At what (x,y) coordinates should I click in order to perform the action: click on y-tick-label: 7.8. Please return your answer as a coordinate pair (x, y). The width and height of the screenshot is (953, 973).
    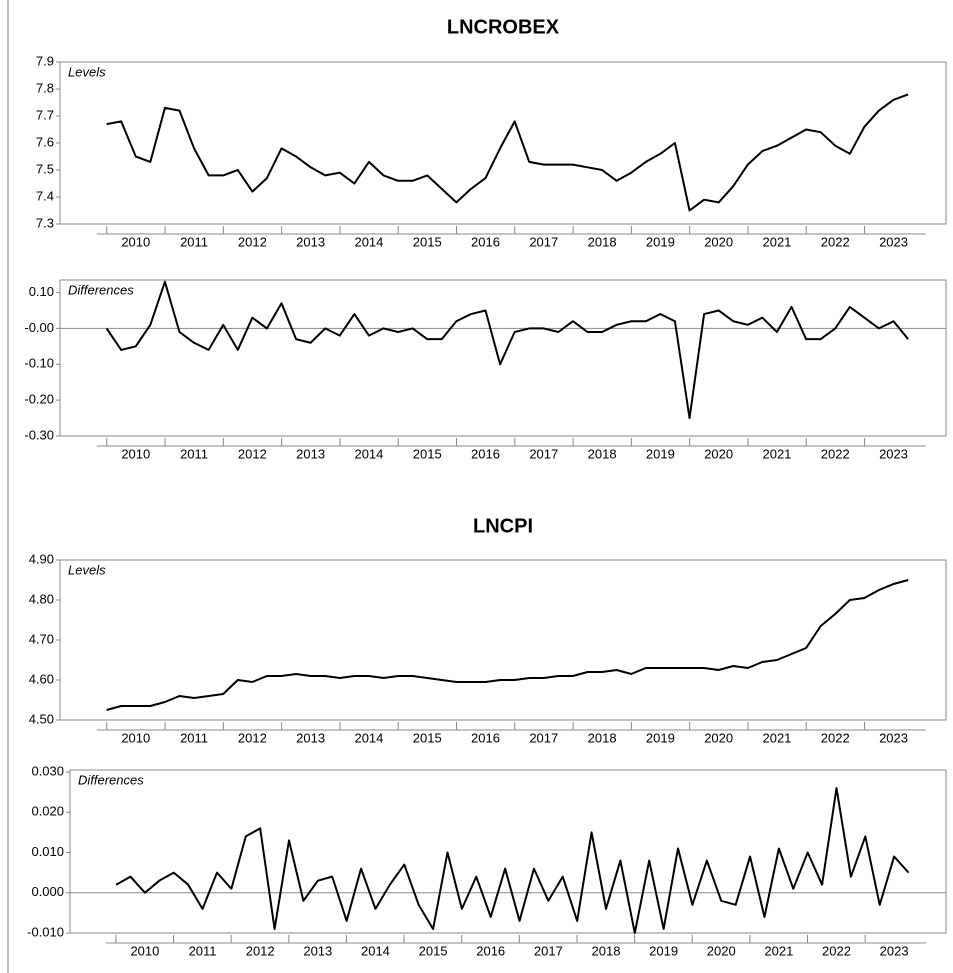
    Looking at the image, I should click on (45, 87).